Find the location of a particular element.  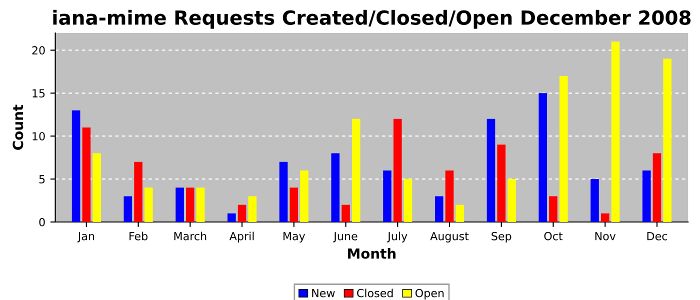

x-tick-label: Feb is located at coordinates (139, 236).